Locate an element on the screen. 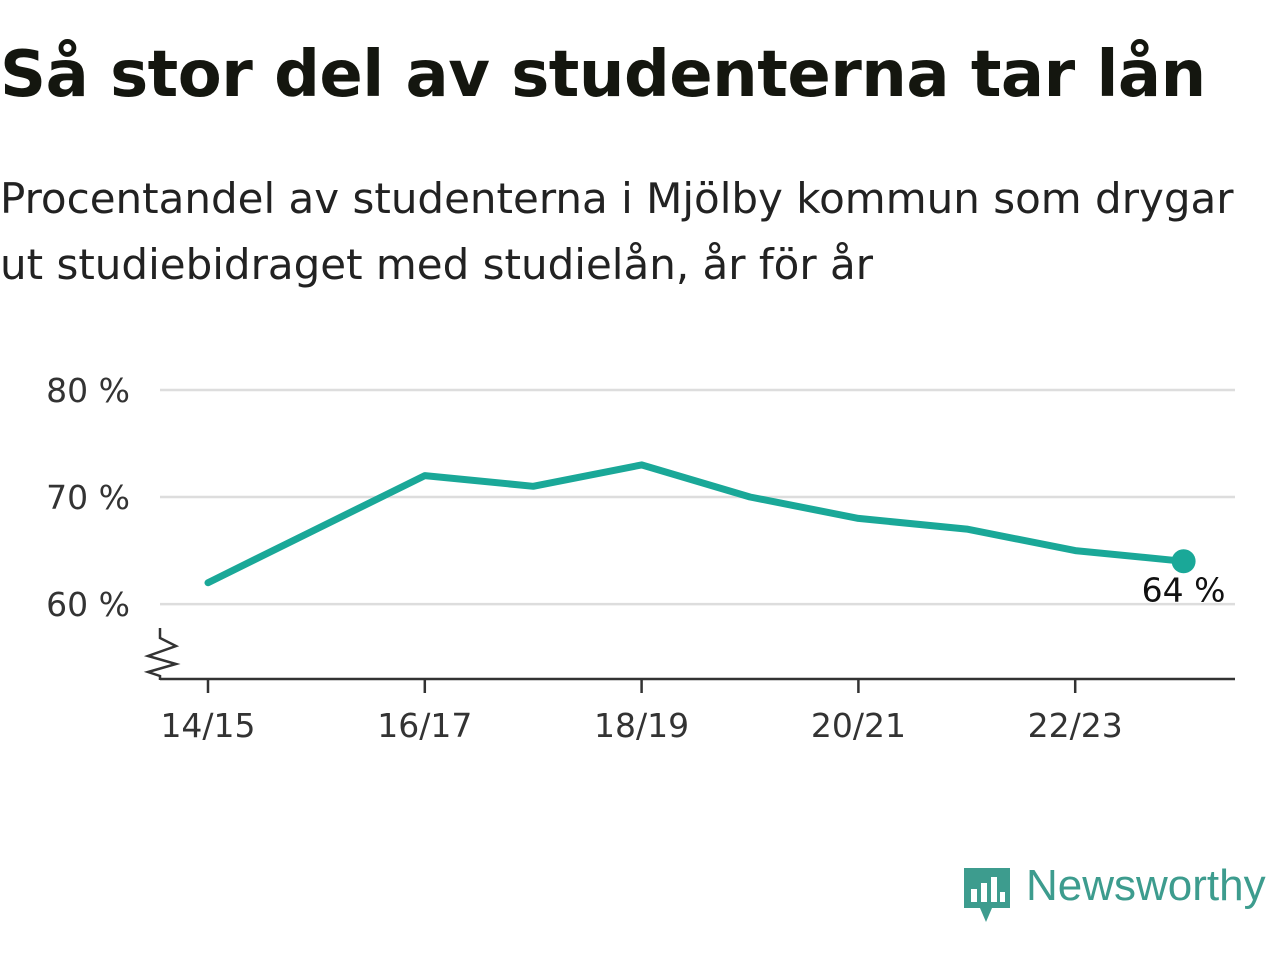 The image size is (1280, 960). newsworthy-logo-icon is located at coordinates (987, 895).